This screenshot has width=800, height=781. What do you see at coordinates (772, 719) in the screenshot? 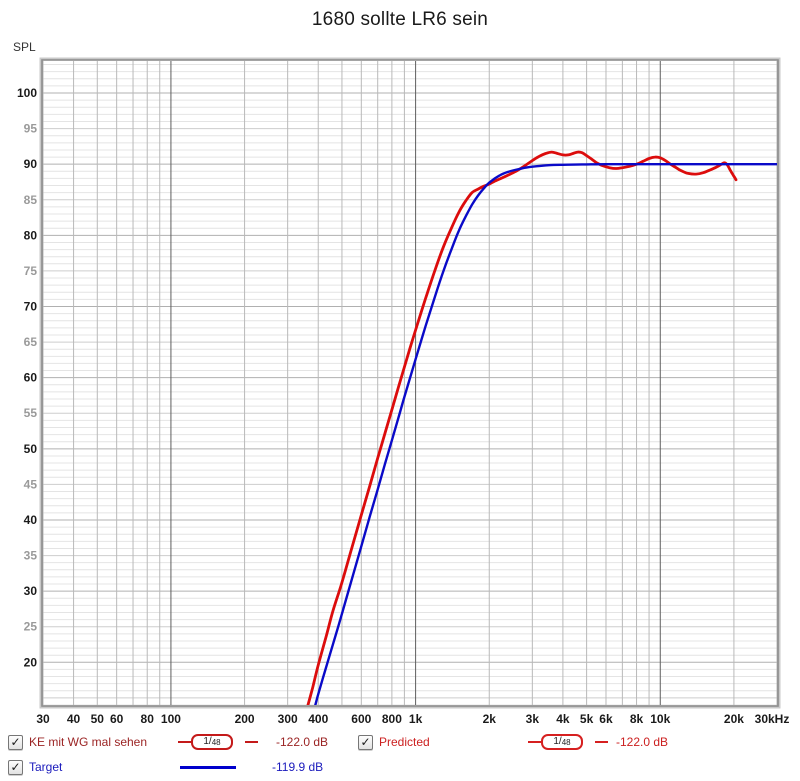
I see `x-tick-label: 30kHz` at bounding box center [772, 719].